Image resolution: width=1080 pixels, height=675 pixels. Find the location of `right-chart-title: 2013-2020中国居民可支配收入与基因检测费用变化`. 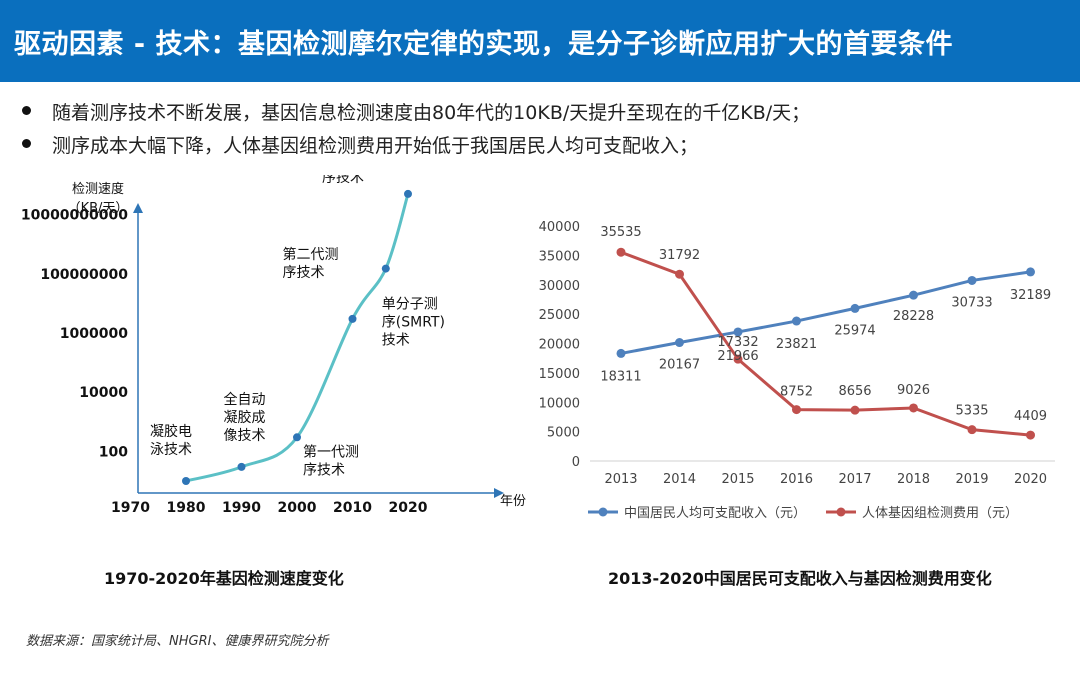

right-chart-title: 2013-2020中国居民可支配收入与基因检测费用变化 is located at coordinates (800, 578).